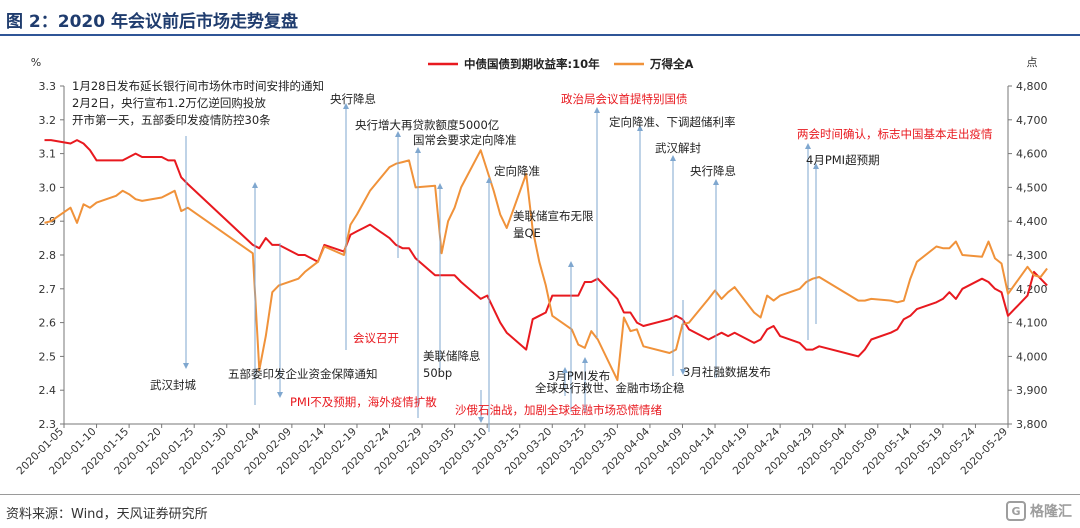 This screenshot has height=528, width=1080. What do you see at coordinates (48, 390) in the screenshot?
I see `left-axis-tick-label: 2.4` at bounding box center [48, 390].